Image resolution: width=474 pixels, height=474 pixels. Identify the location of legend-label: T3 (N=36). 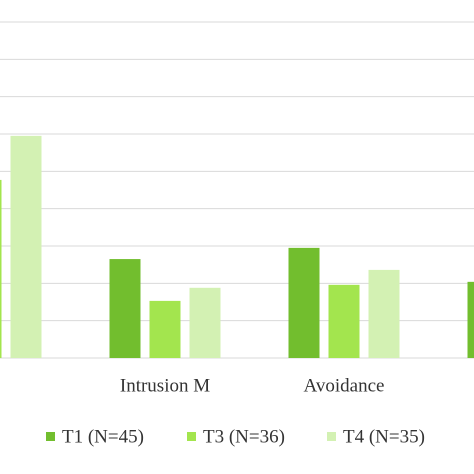
(244, 436).